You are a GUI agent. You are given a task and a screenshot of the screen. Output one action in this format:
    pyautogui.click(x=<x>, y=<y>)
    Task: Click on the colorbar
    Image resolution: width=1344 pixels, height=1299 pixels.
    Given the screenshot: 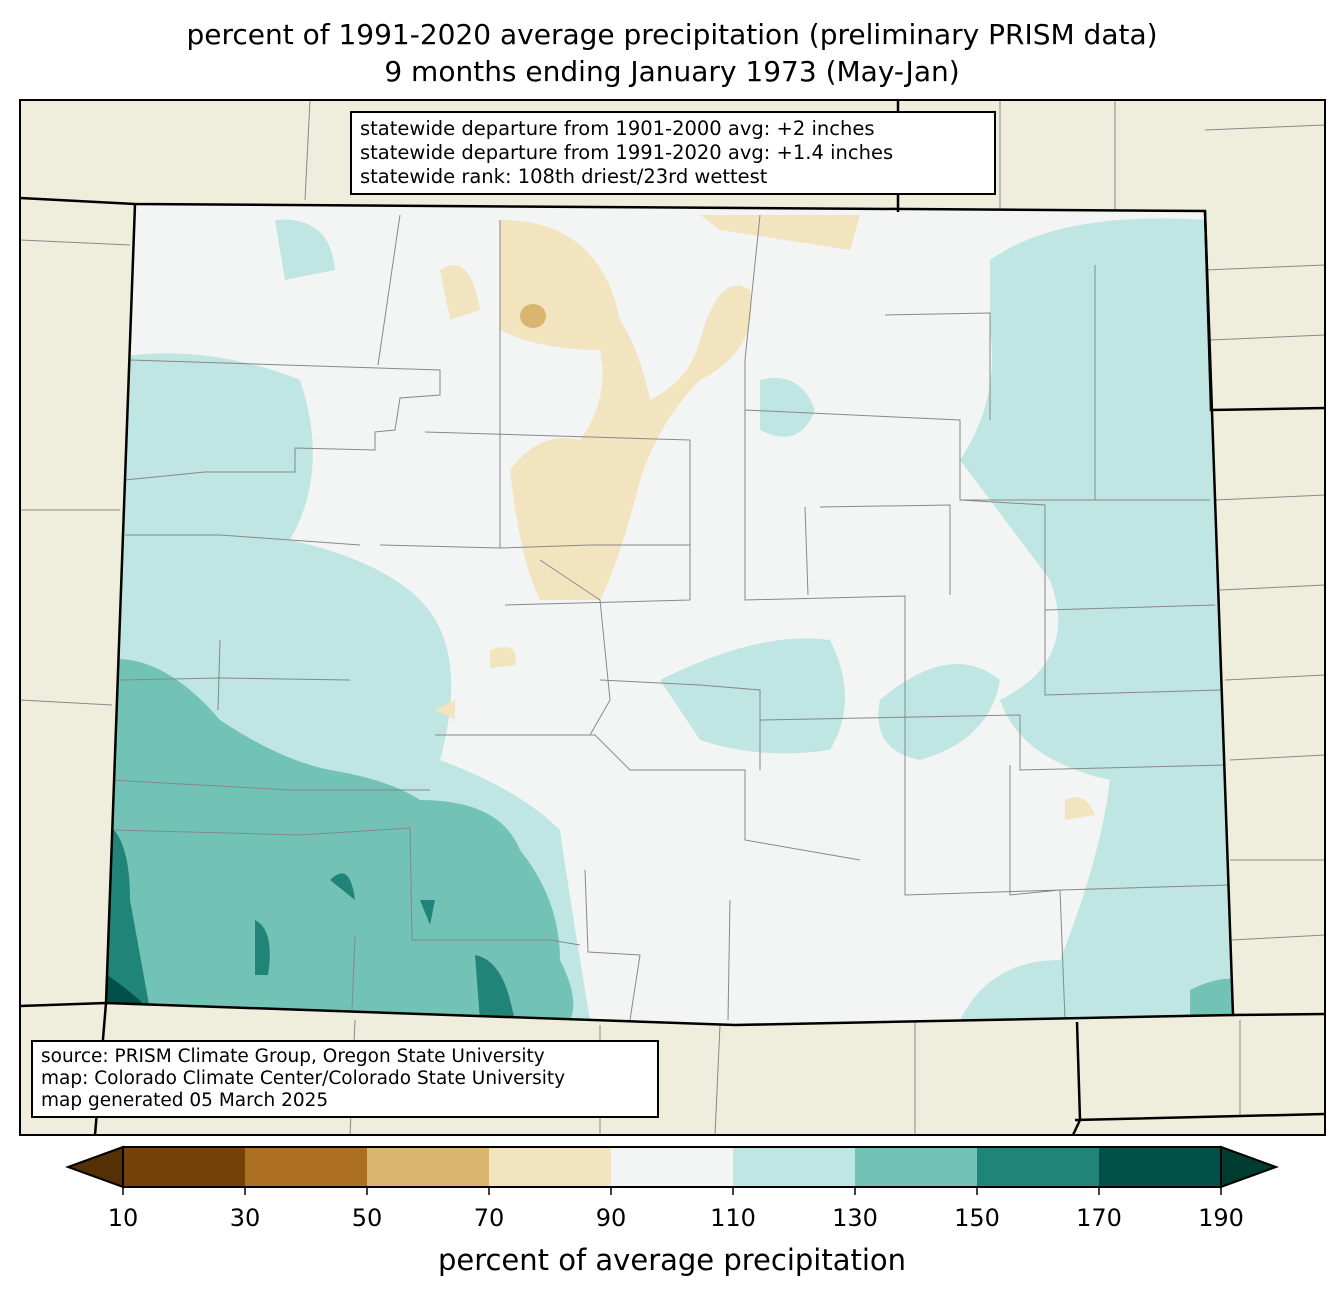 What is the action you would take?
    pyautogui.click(x=672, y=1170)
    